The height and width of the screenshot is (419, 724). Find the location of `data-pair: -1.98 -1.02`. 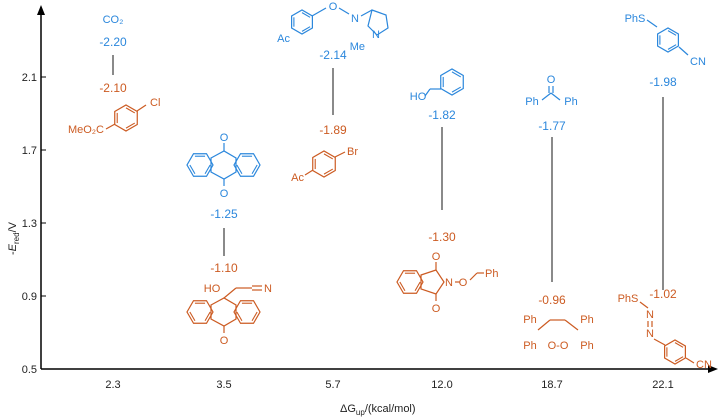

data-pair: -1.98 -1.02 is located at coordinates (663, 188).